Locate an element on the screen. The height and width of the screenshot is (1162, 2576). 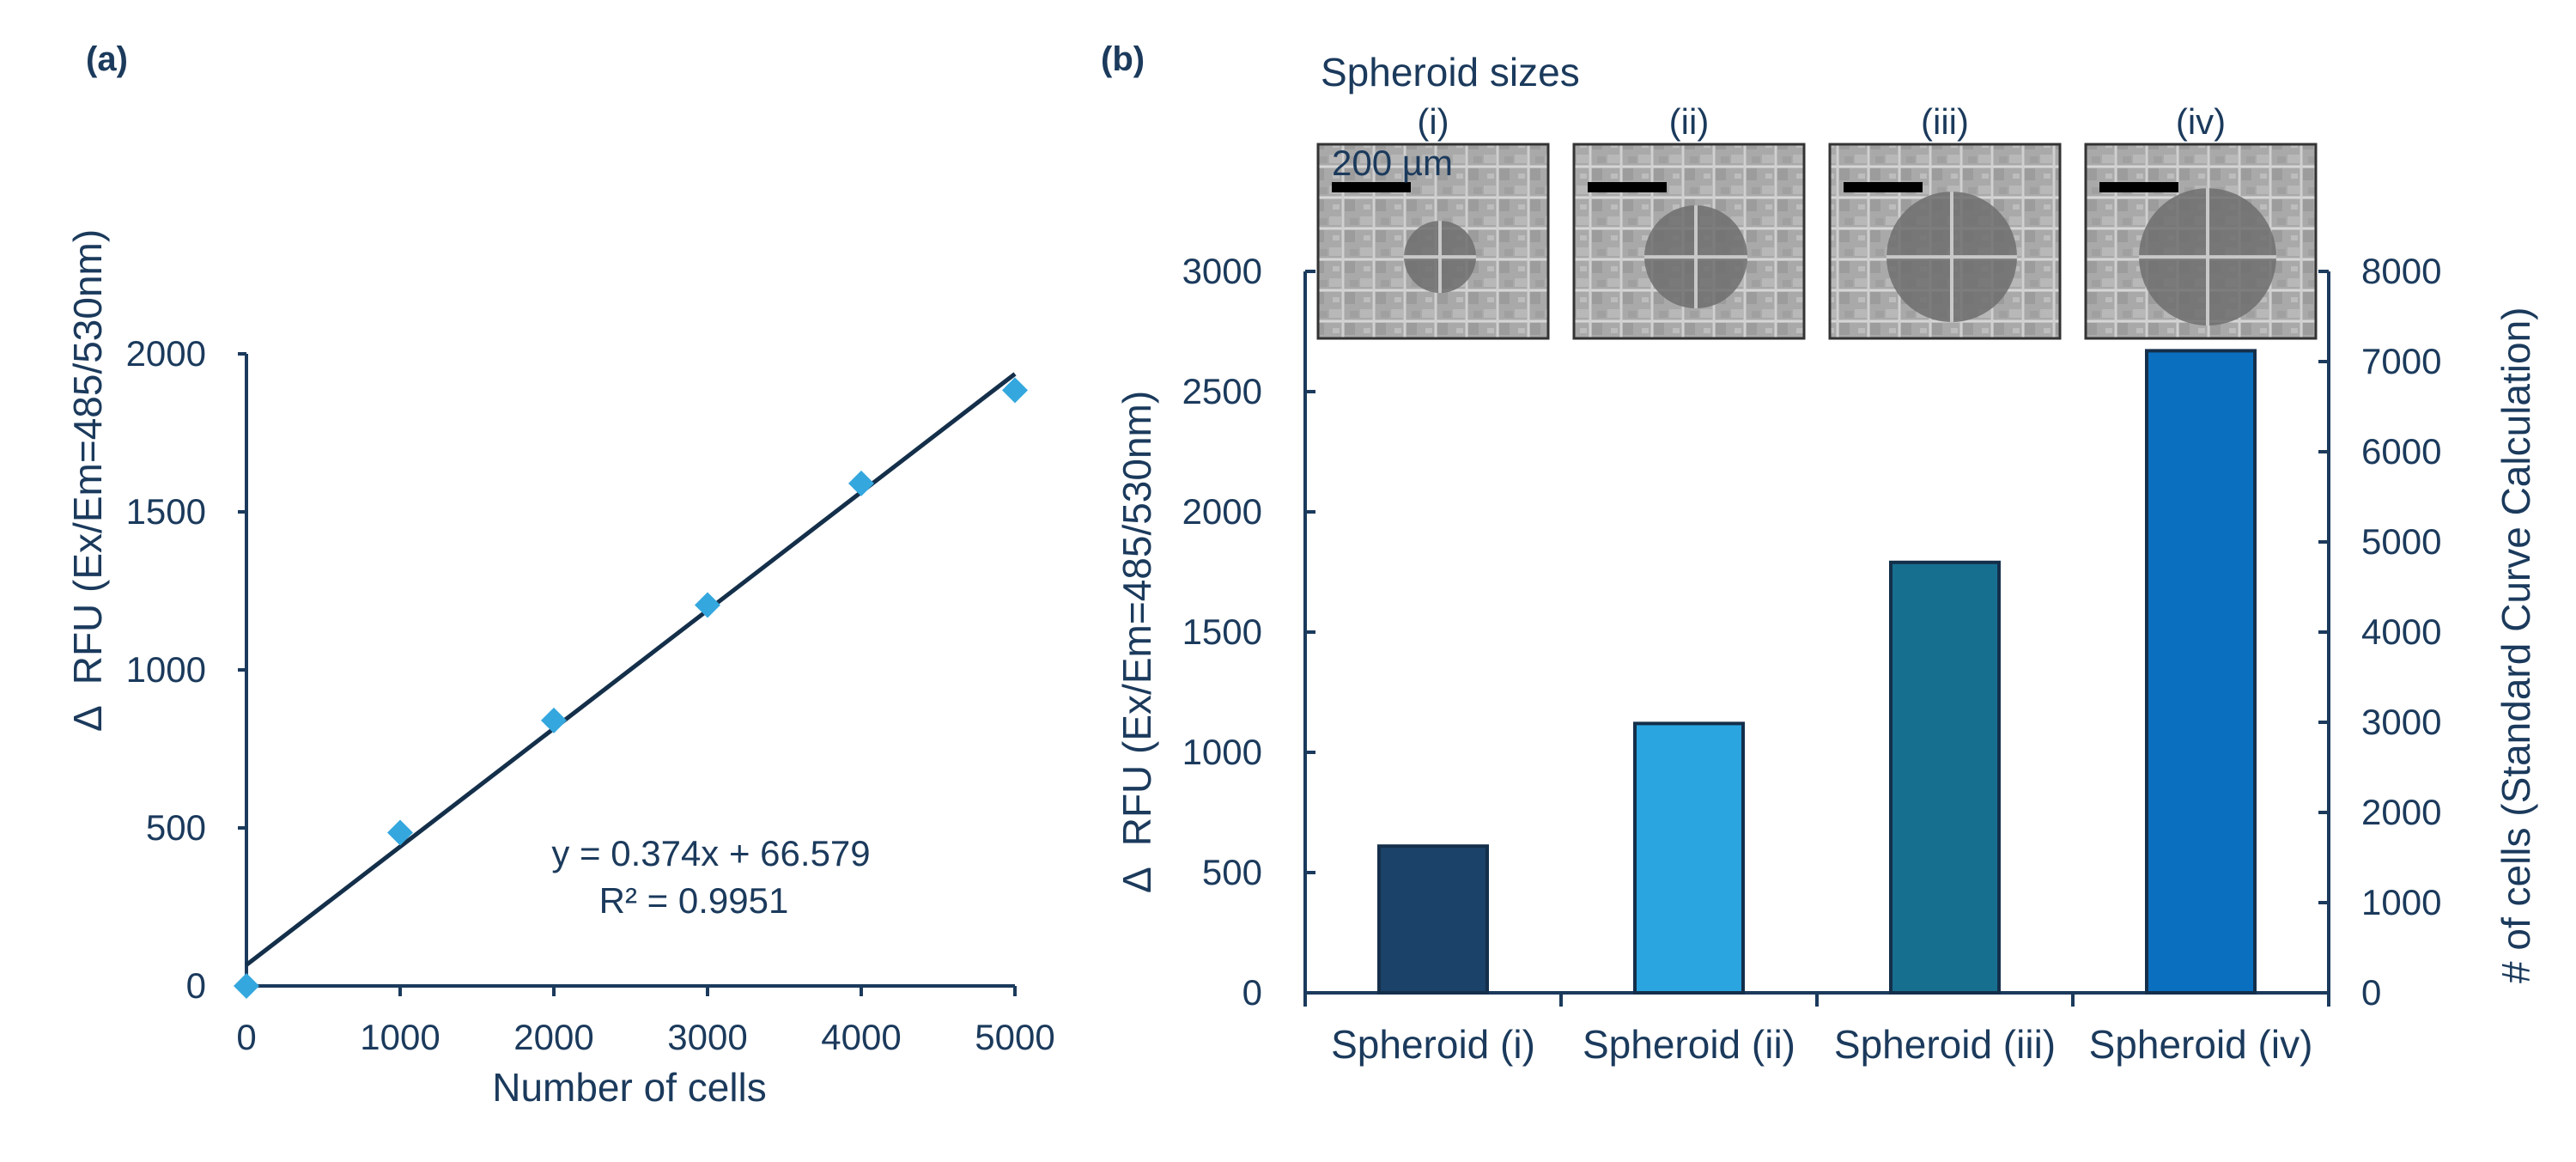
y2-tick-label: 7000 is located at coordinates (2401, 361).